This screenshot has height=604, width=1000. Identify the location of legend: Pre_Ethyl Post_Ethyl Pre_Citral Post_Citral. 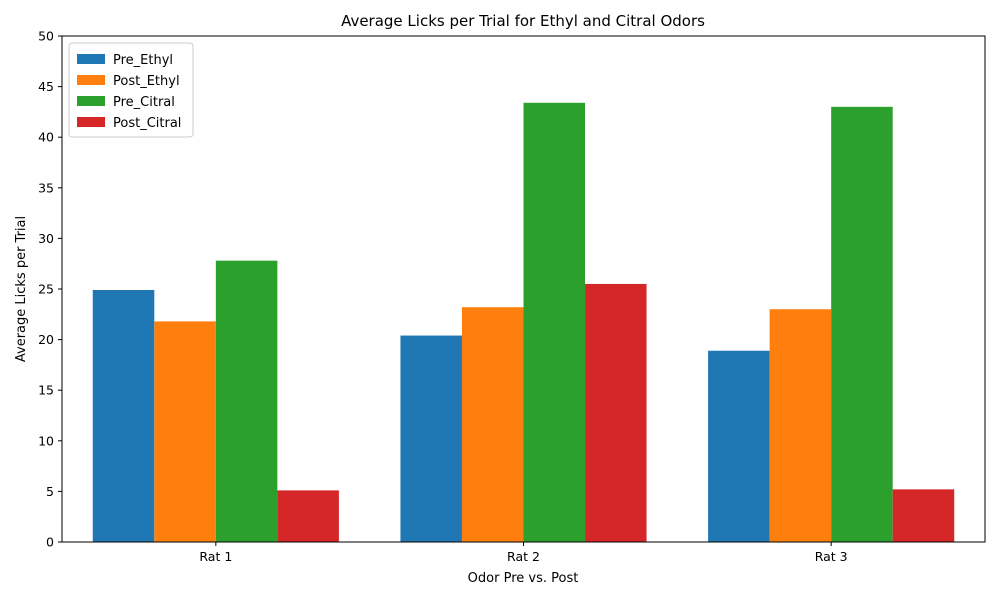
(131, 90).